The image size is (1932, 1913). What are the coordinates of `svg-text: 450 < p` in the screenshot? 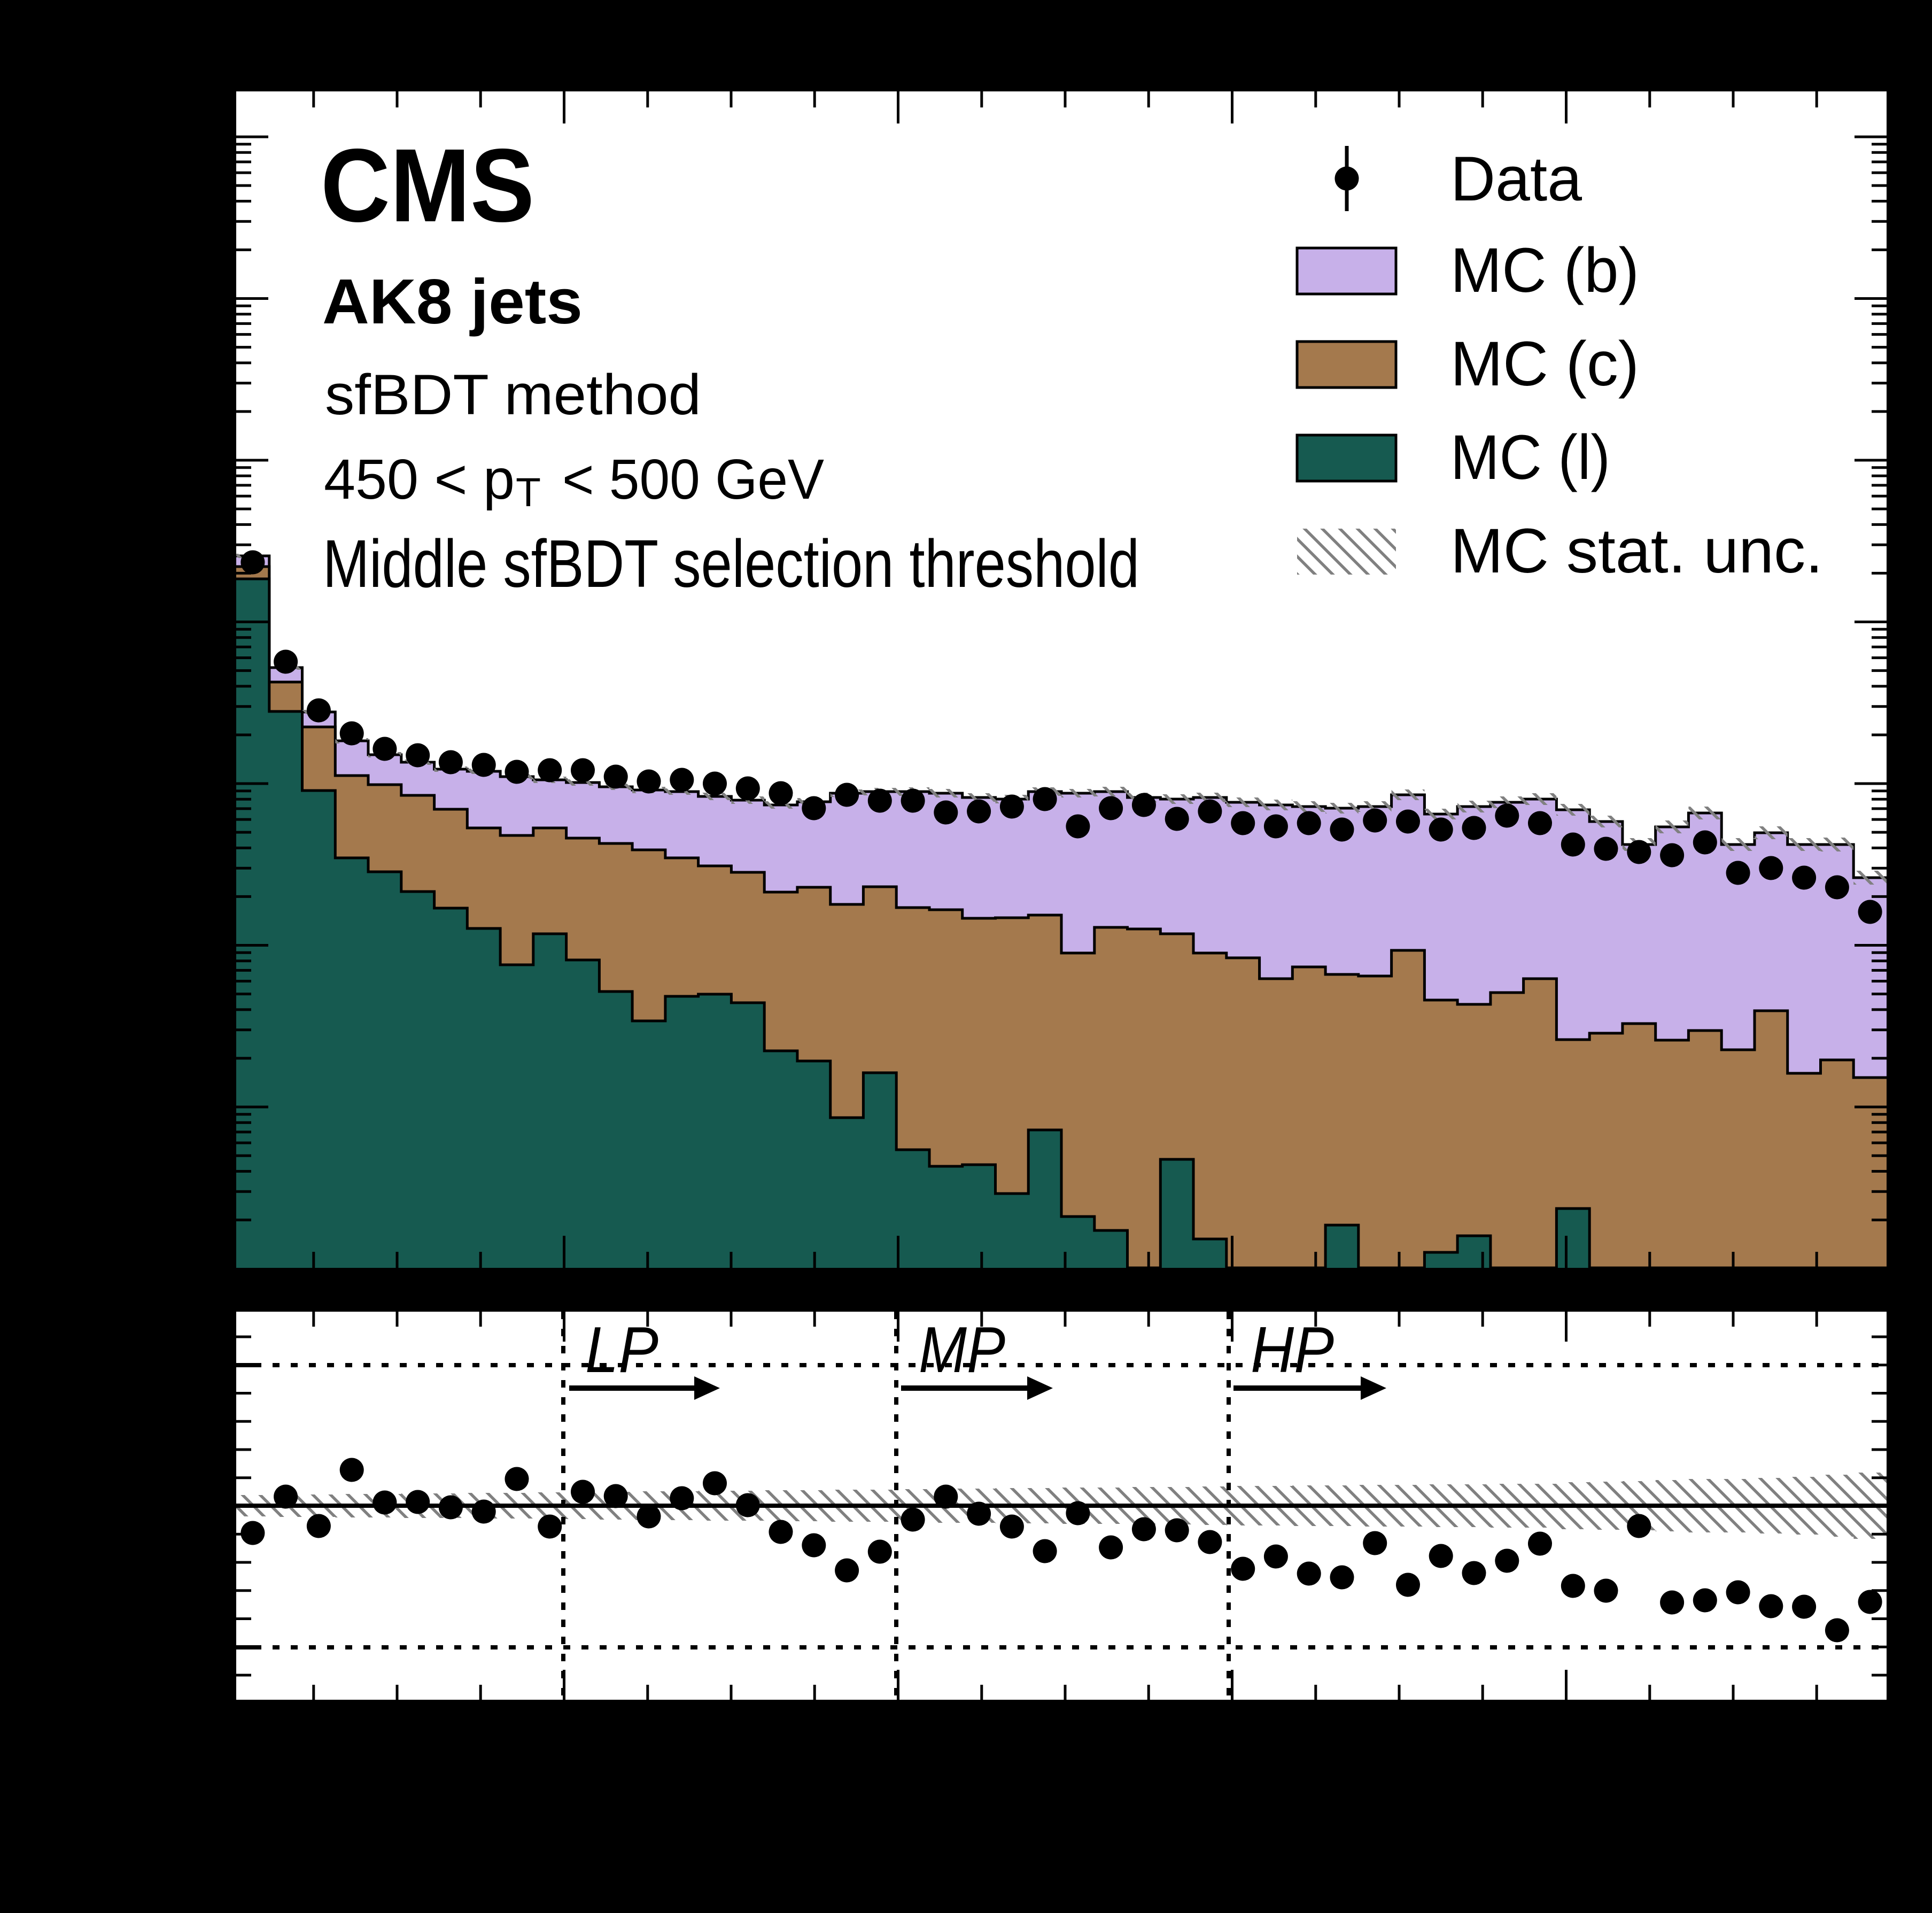 It's located at (419, 479).